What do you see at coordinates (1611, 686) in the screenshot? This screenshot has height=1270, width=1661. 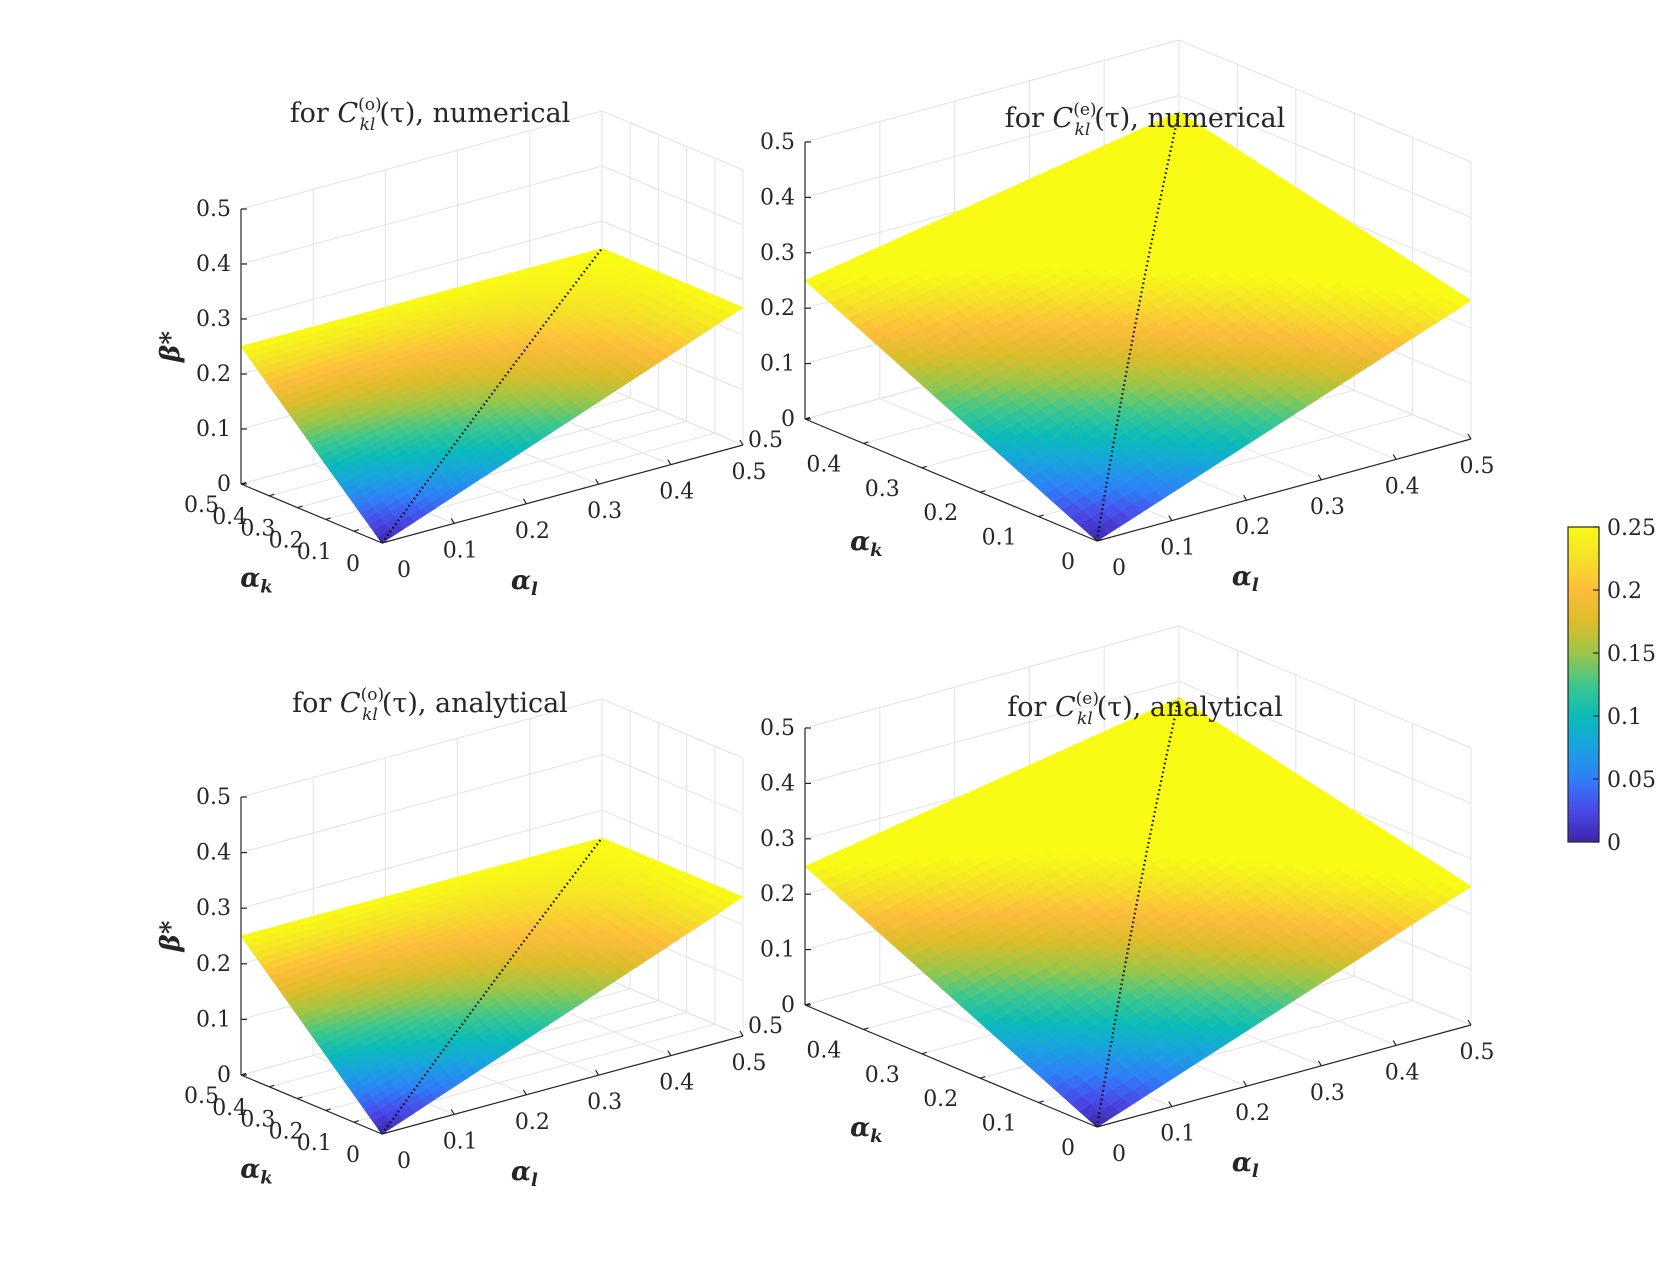 I see `colorbar: 0 0.05 0.1 0.15 0.2 0.25` at bounding box center [1611, 686].